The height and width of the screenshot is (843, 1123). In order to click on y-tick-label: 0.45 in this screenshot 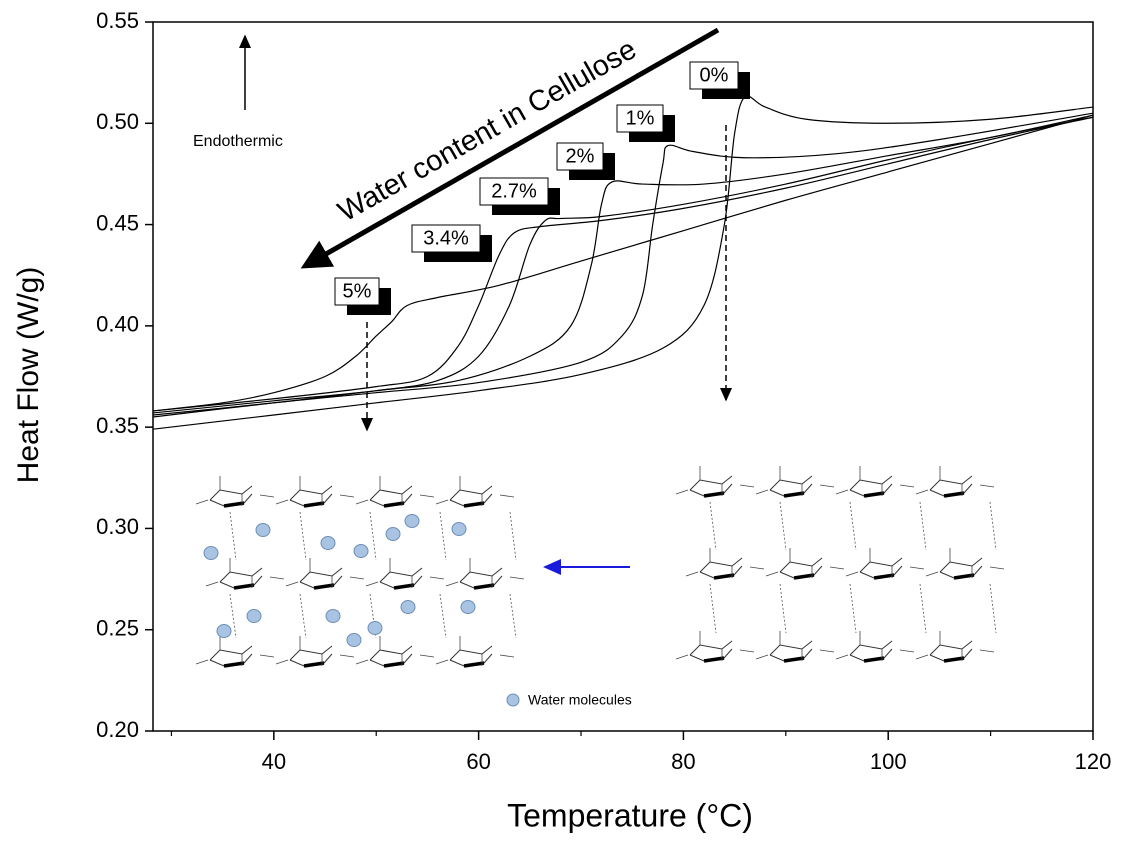, I will do `click(117, 222)`.